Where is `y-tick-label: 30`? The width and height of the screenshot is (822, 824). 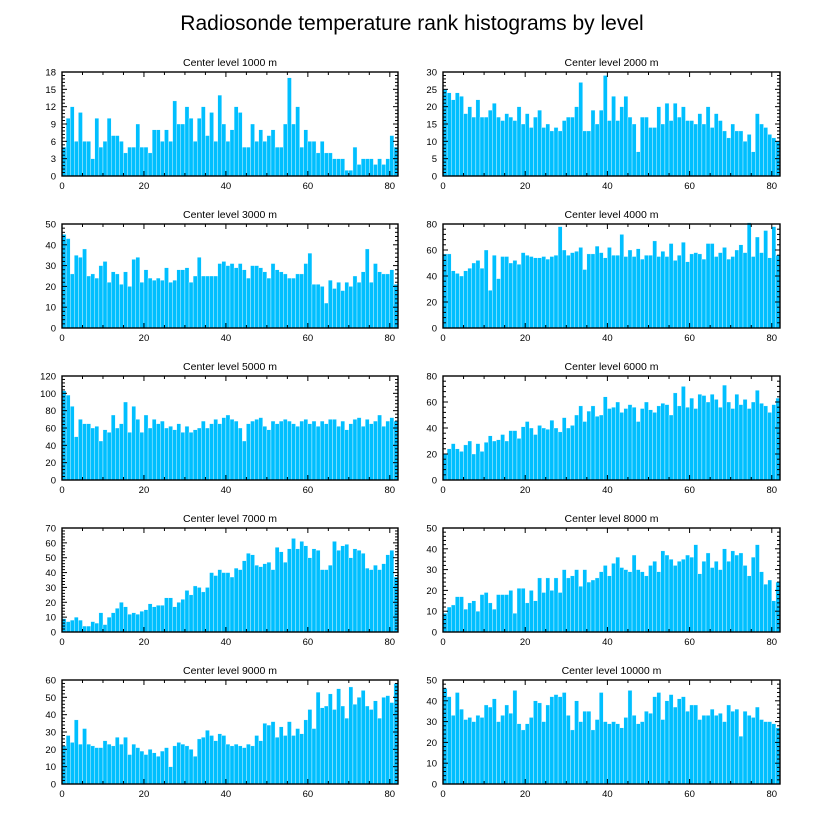 y-tick-label: 30 is located at coordinates (431, 73).